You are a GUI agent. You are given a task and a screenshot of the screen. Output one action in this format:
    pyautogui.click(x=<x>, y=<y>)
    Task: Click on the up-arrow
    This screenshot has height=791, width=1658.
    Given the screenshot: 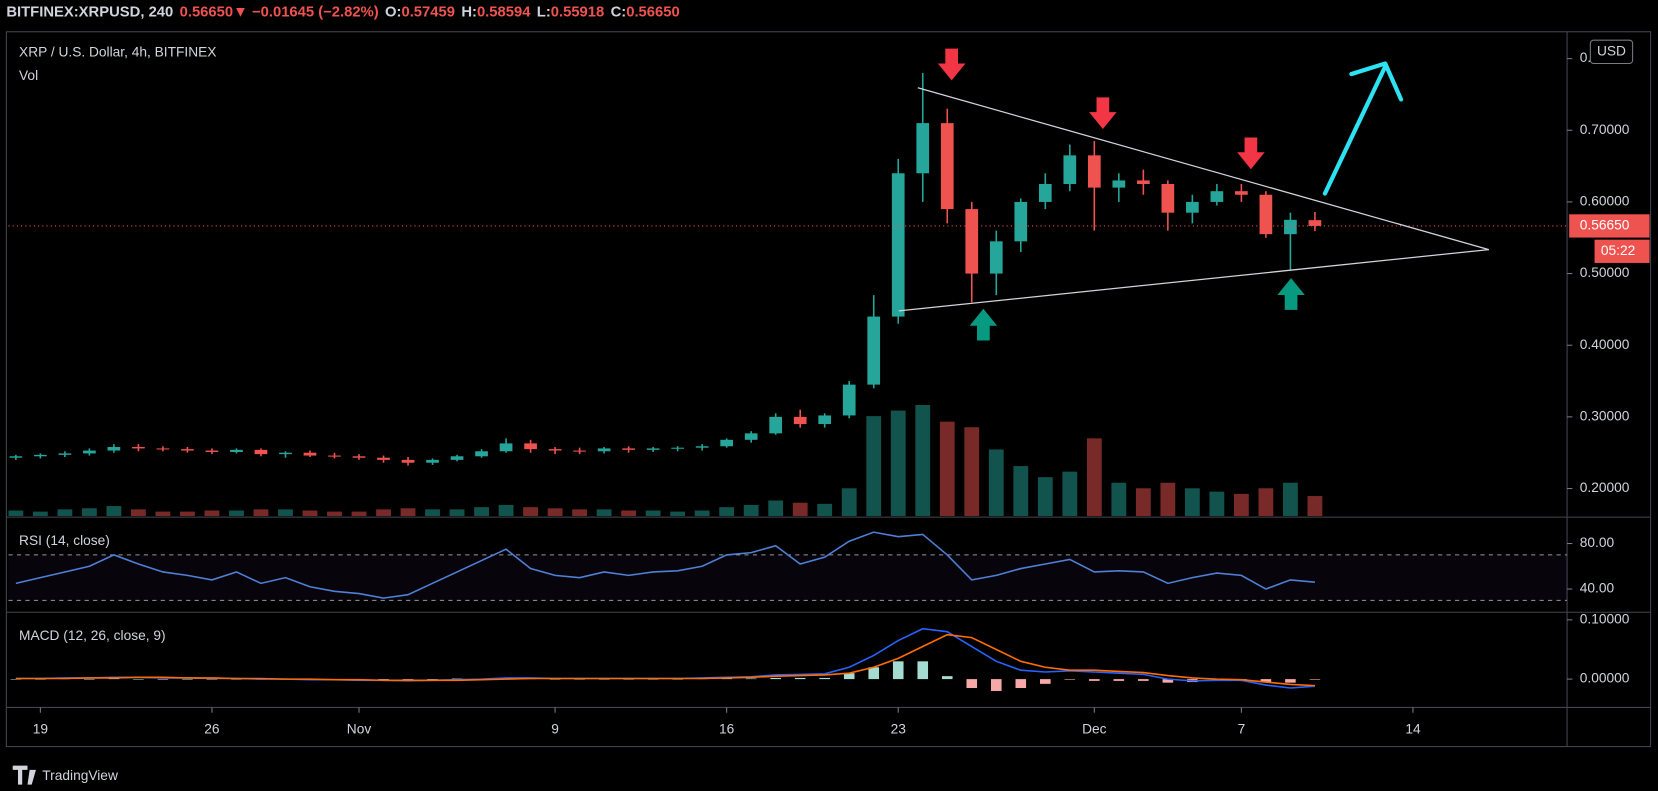 What is the action you would take?
    pyautogui.click(x=1291, y=294)
    